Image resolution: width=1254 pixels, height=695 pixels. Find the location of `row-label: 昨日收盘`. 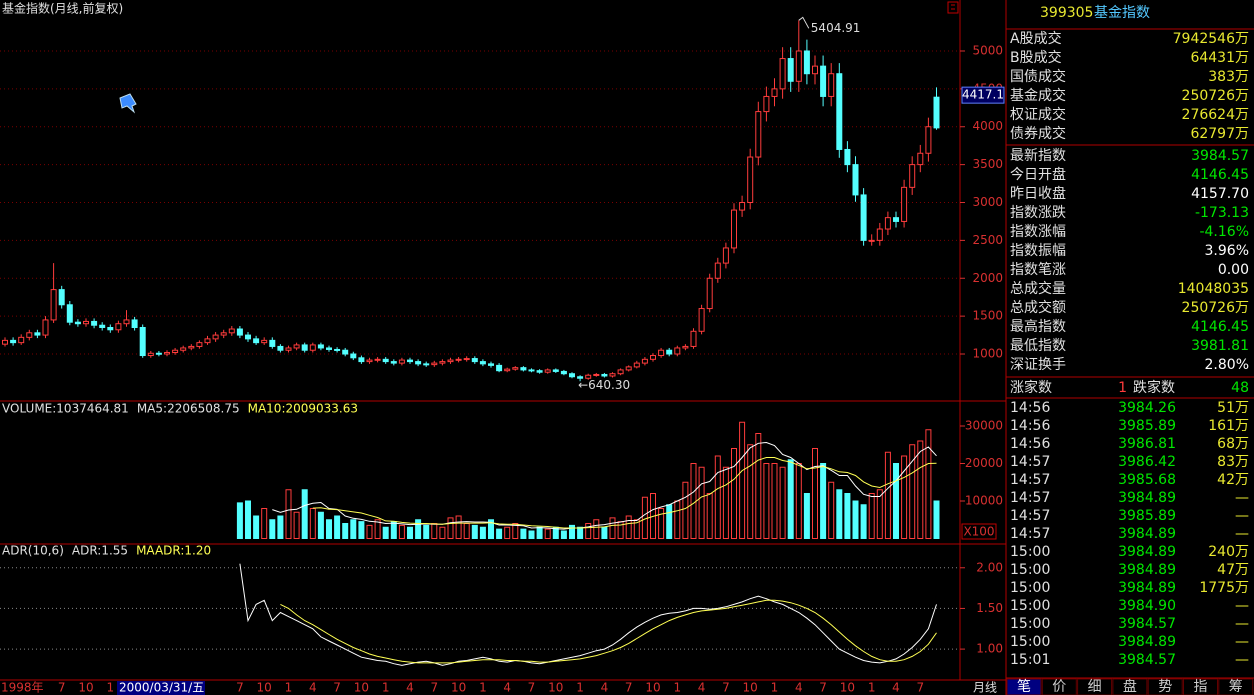

row-label: 昨日收盘 is located at coordinates (1038, 193).